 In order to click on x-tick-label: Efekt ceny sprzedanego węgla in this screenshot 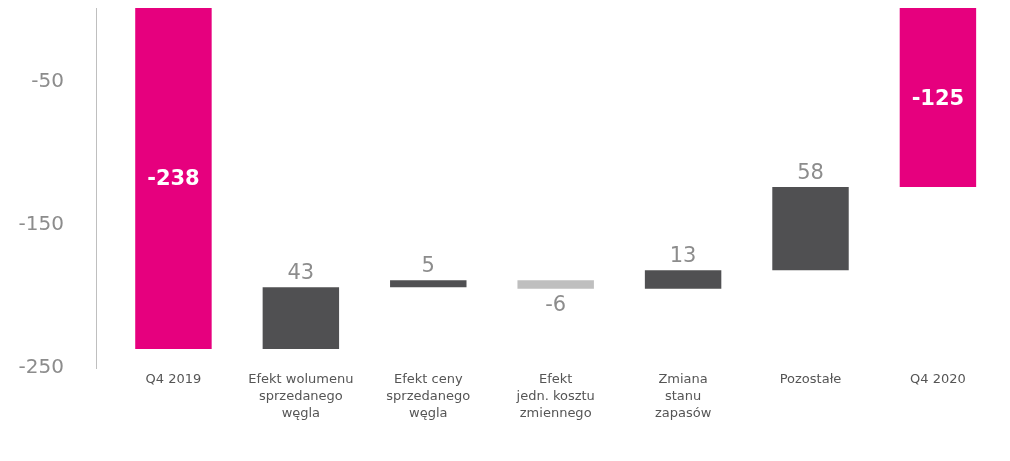, I will do `click(428, 395)`.